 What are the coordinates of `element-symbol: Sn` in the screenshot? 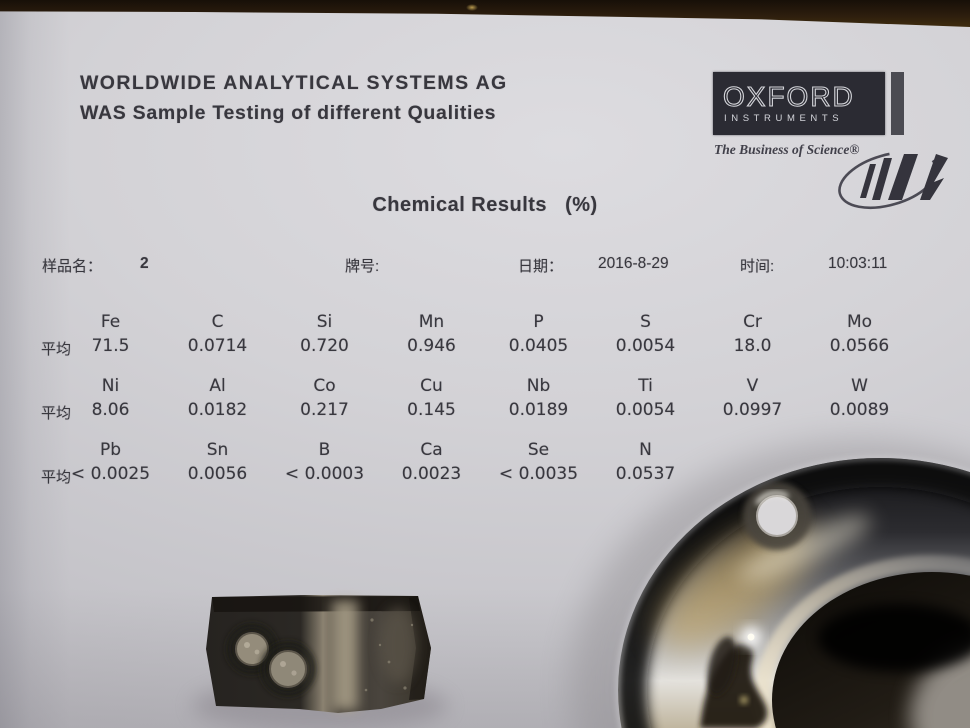 It's located at (217, 450).